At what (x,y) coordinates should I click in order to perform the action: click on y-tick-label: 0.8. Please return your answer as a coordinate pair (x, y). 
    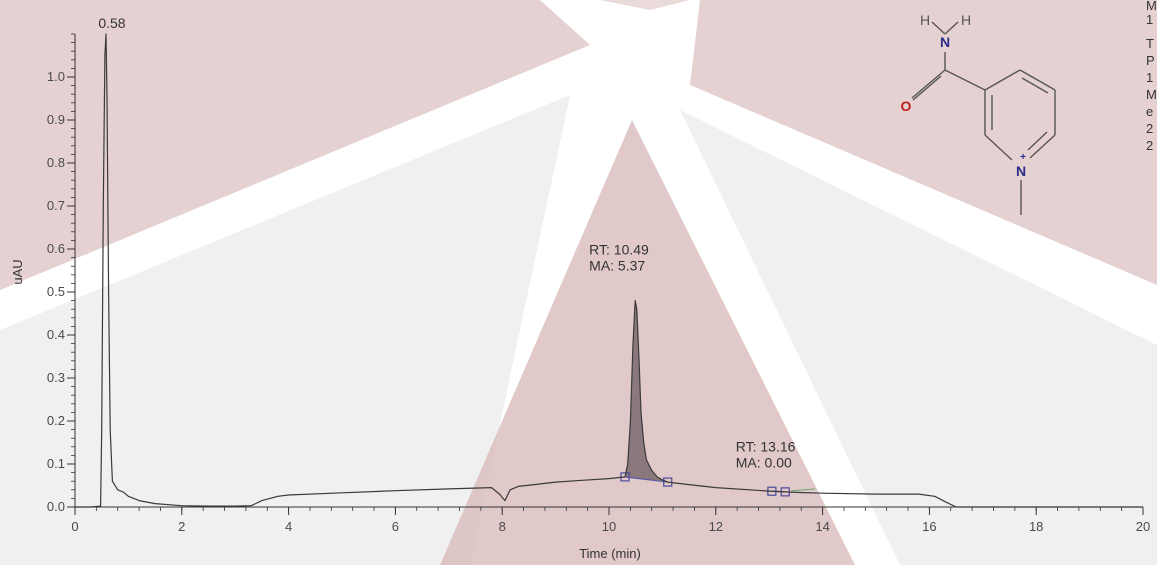
    Looking at the image, I should click on (56, 162).